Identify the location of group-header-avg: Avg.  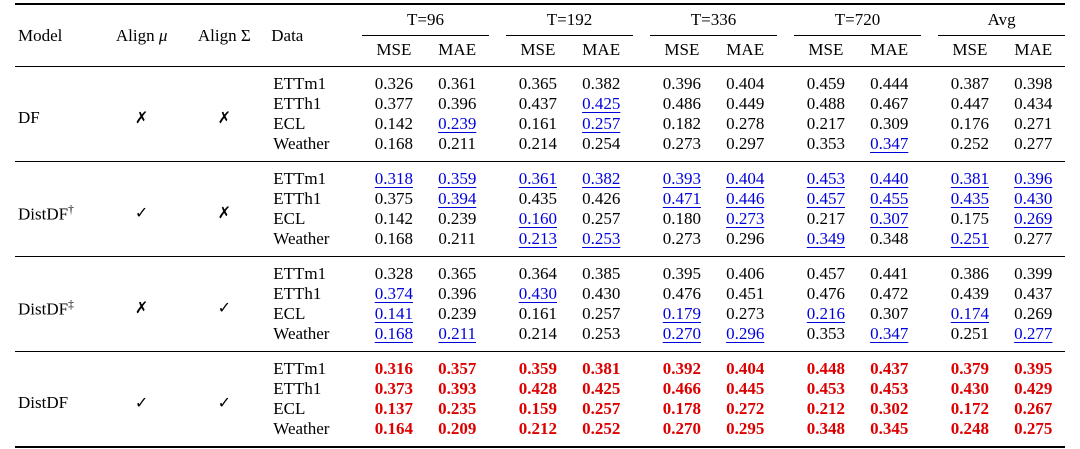
(1001, 20).